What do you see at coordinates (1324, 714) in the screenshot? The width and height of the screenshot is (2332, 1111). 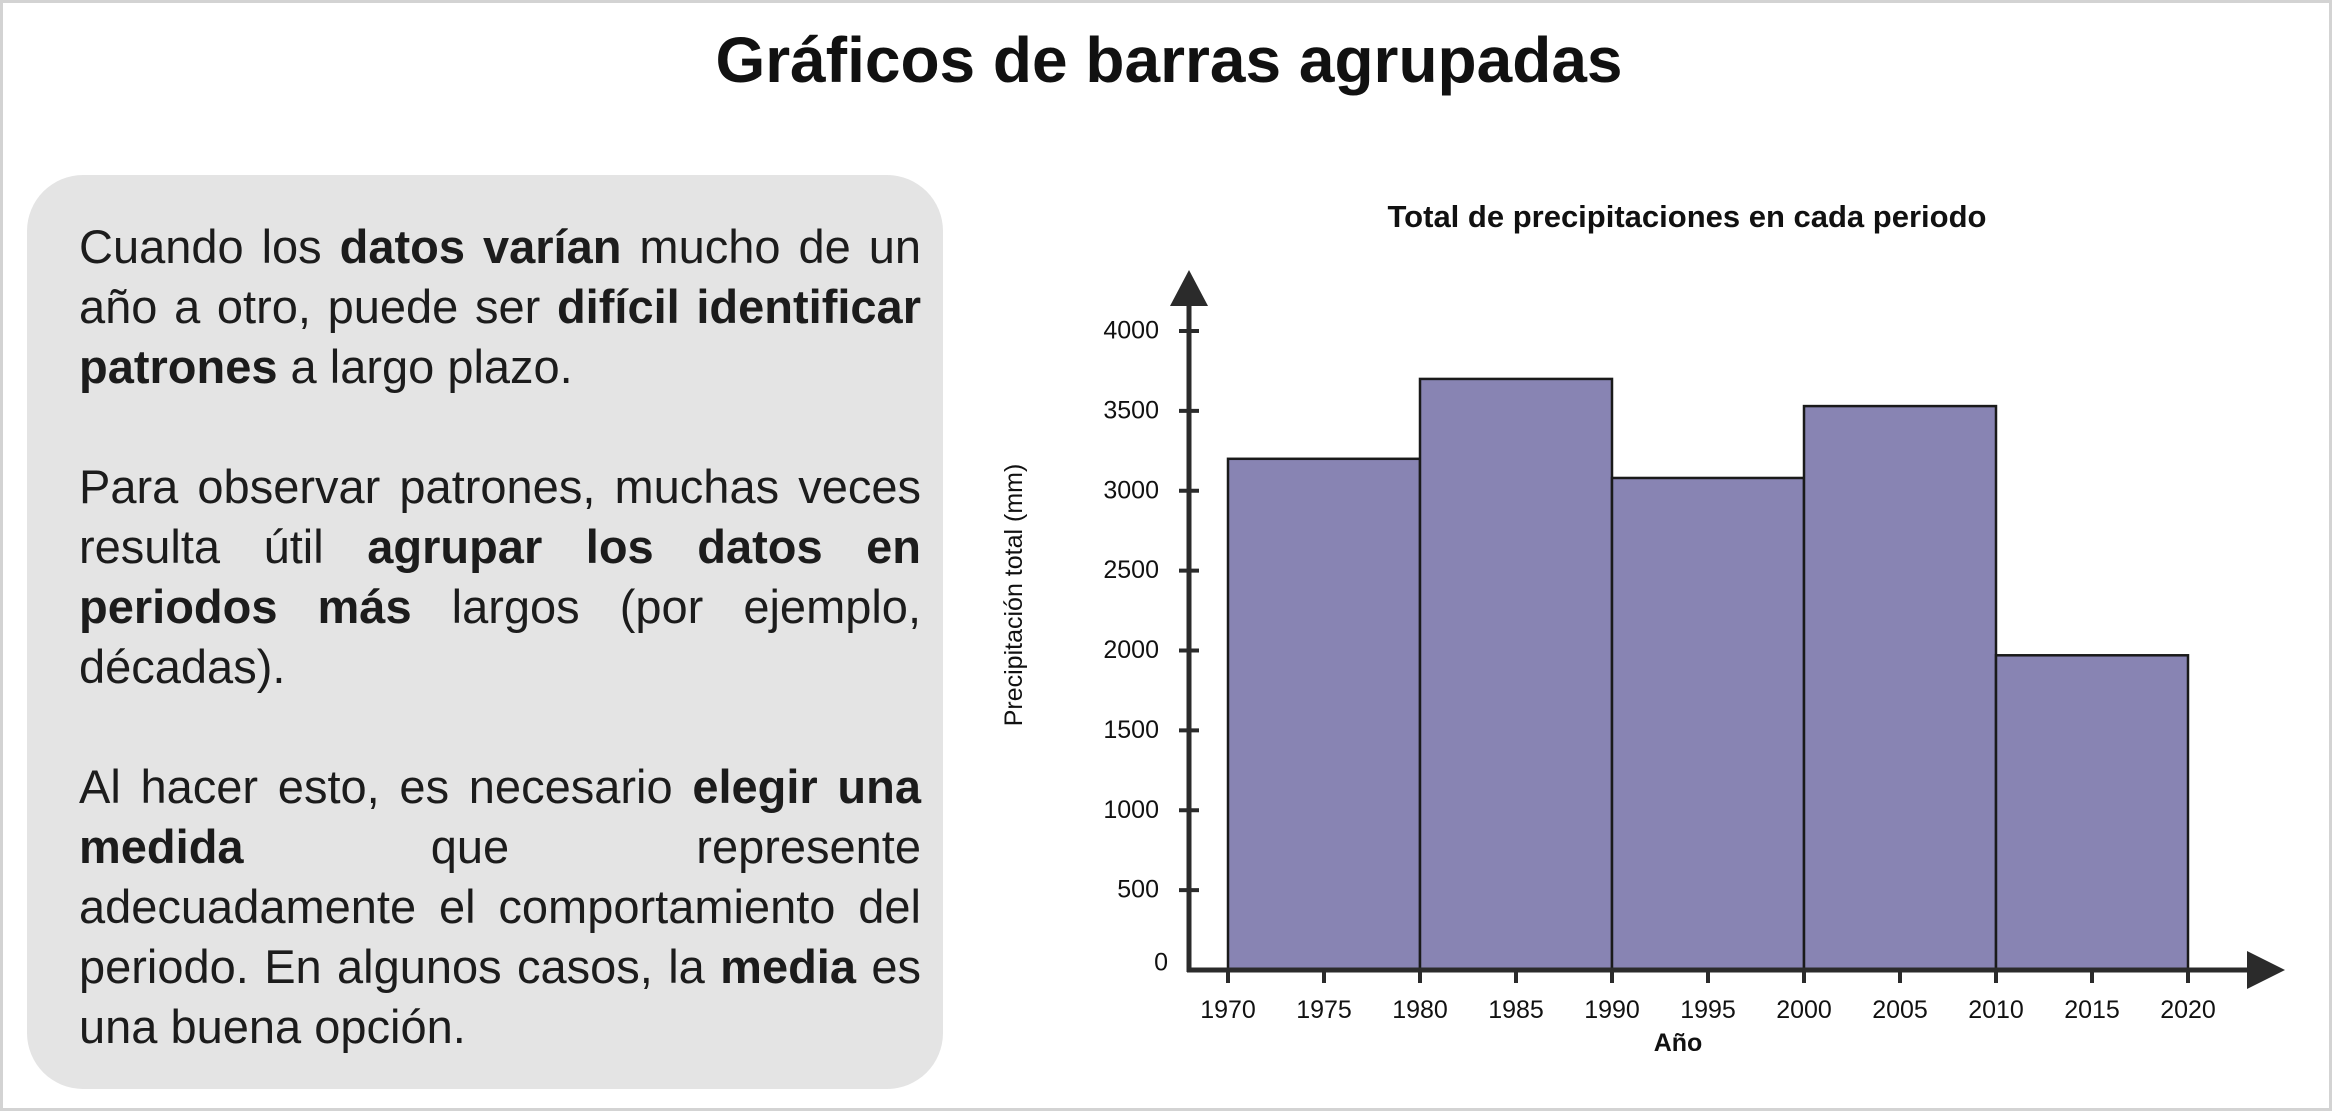 I see `bar-1970-1980` at bounding box center [1324, 714].